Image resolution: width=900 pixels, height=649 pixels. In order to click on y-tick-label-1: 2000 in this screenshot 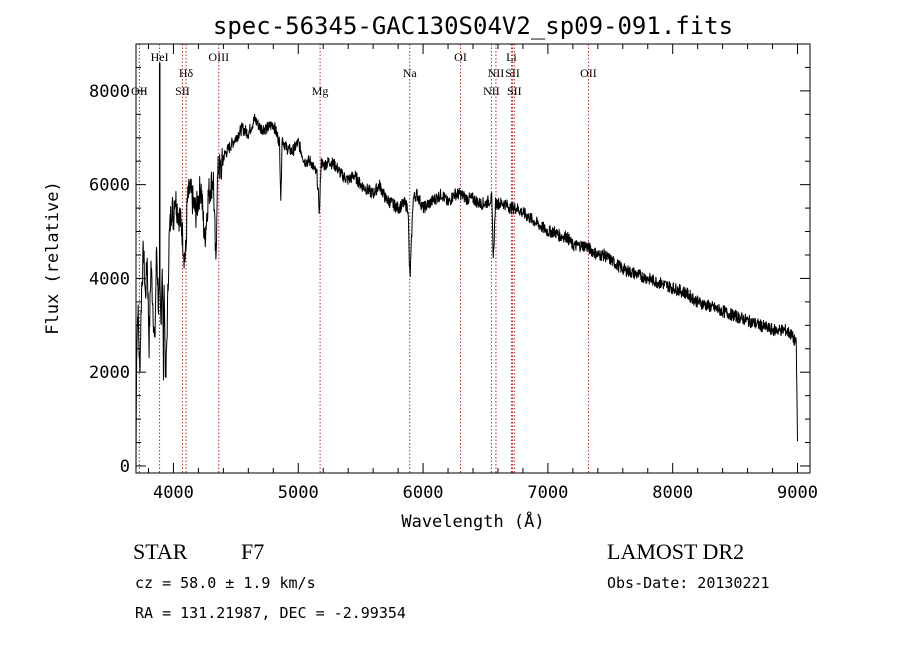, I will do `click(109, 373)`.